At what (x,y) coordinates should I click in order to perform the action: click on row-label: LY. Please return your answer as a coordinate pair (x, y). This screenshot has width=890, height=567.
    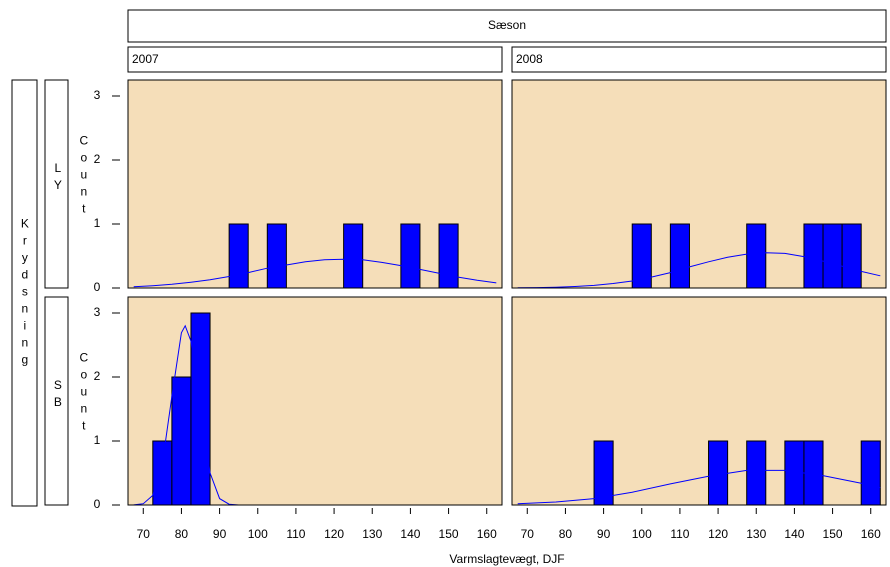
    Looking at the image, I should click on (58, 178).